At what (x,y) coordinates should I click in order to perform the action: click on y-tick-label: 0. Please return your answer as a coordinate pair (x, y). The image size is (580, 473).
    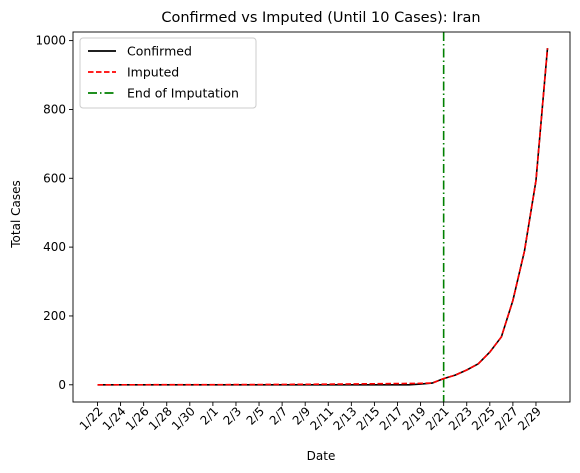
    Looking at the image, I should click on (62, 385).